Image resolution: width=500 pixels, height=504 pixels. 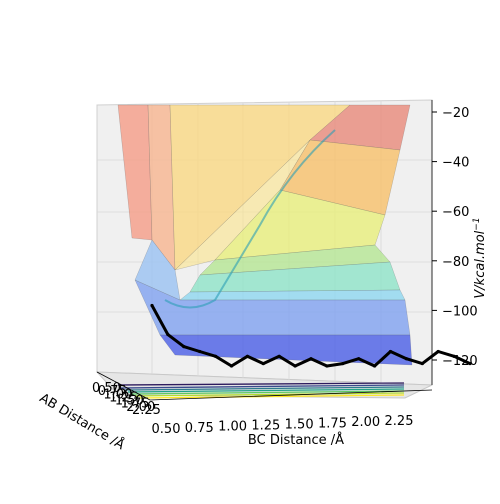 I want to click on x-tick-label: 1.75, so click(x=332, y=423).